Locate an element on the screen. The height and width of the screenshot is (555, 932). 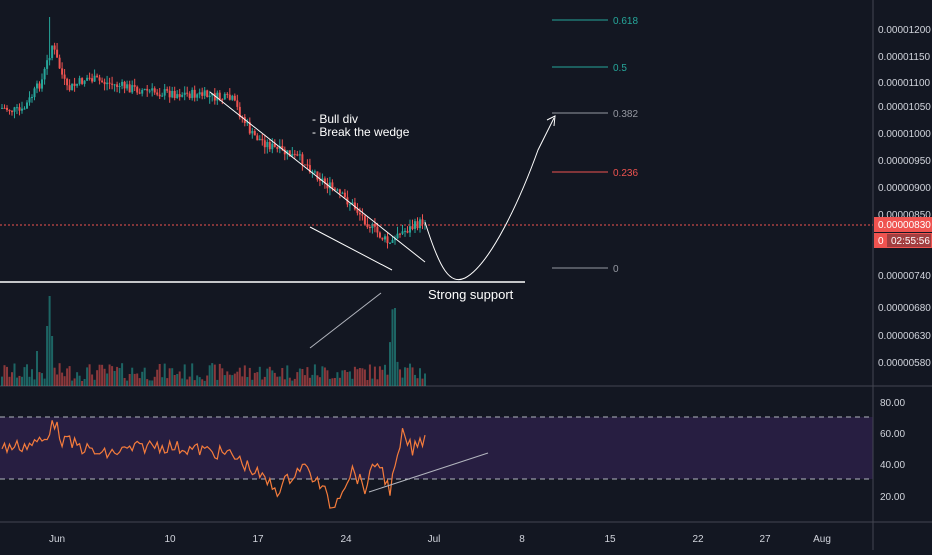
time-tick-label: 8 is located at coordinates (522, 539).